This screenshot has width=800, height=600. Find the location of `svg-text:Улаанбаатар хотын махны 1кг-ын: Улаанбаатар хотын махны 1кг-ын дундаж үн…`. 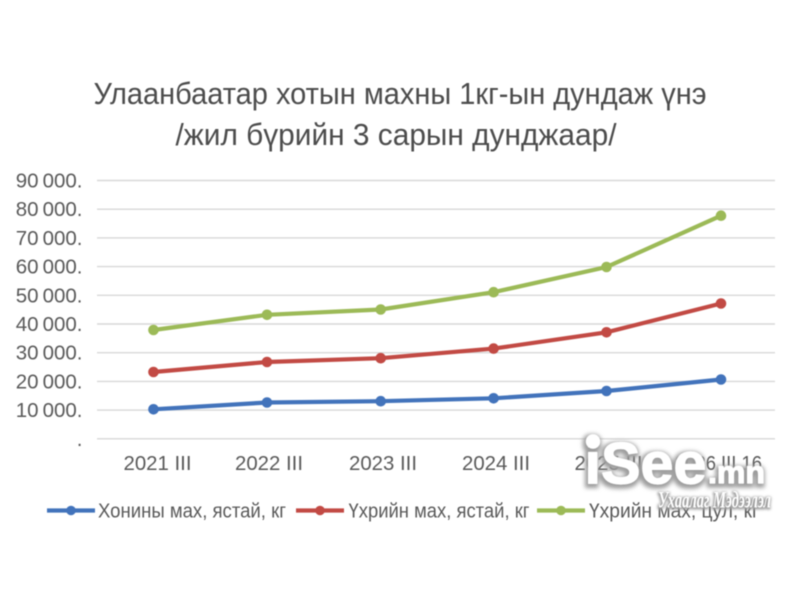

svg-text:Улаанбаатар хотын махны 1кг-ын: Улаанбаатар хотын махны 1кг-ын дундаж үн… is located at coordinates (400, 93).